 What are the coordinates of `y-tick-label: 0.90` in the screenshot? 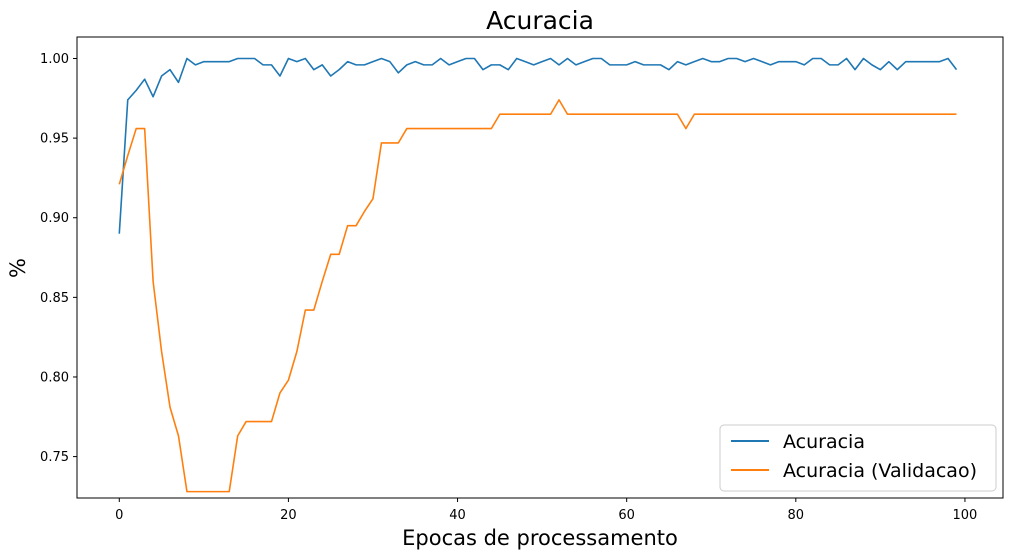 It's located at (54, 218).